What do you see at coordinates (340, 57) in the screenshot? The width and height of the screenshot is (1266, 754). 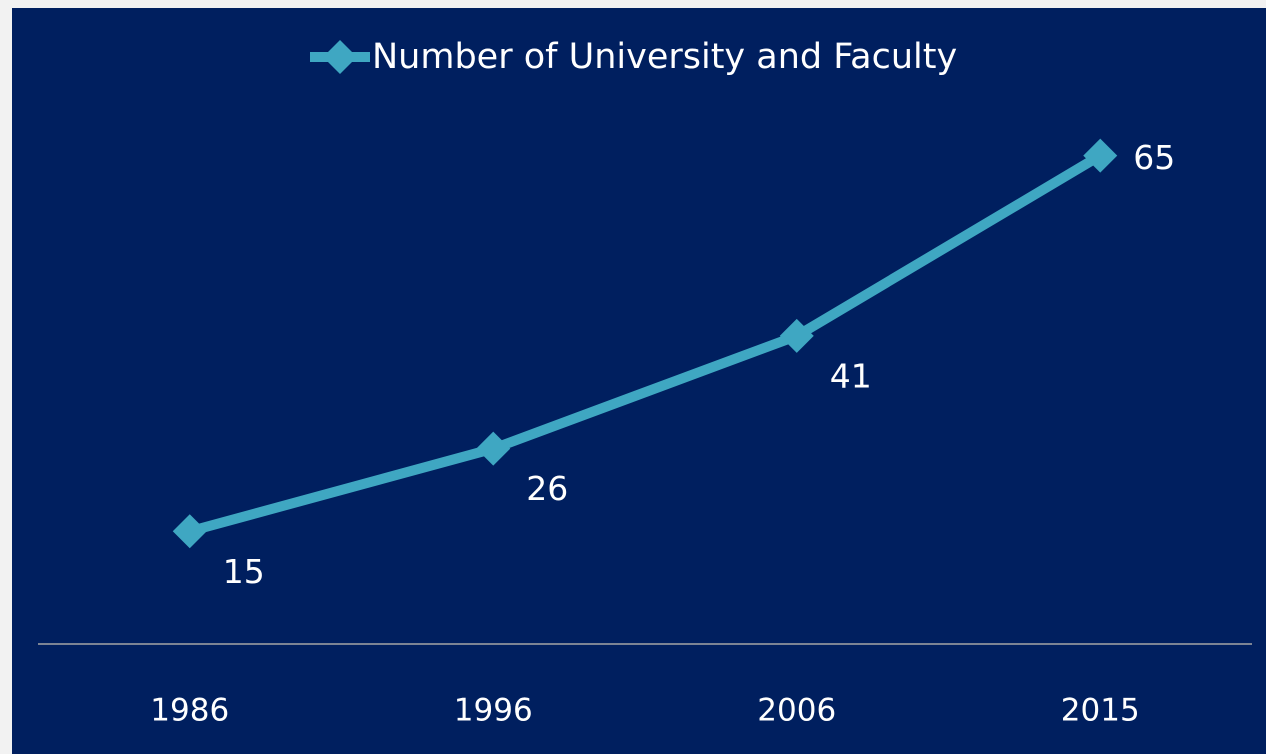 I see `legend-marker` at bounding box center [340, 57].